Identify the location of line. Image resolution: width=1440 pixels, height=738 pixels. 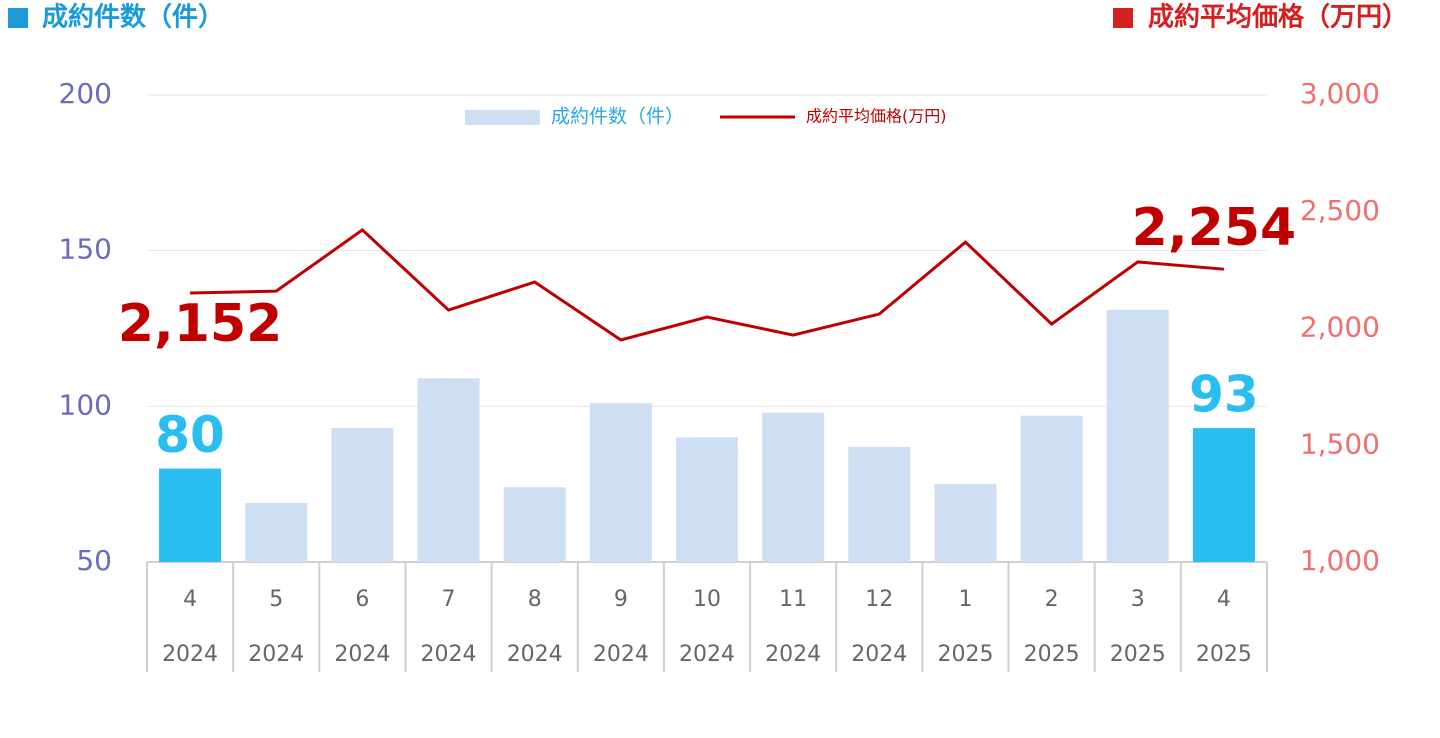
(707, 285).